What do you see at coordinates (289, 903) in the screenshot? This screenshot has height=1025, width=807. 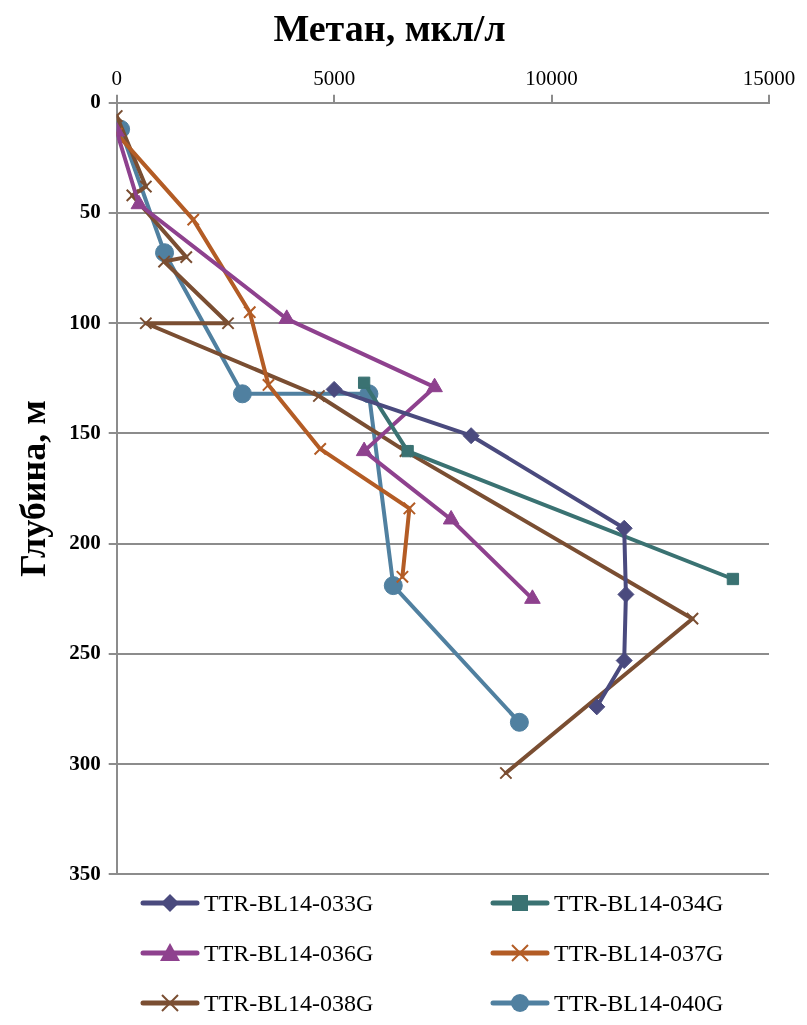 I see `legend-label: TTR-BL14-033G` at bounding box center [289, 903].